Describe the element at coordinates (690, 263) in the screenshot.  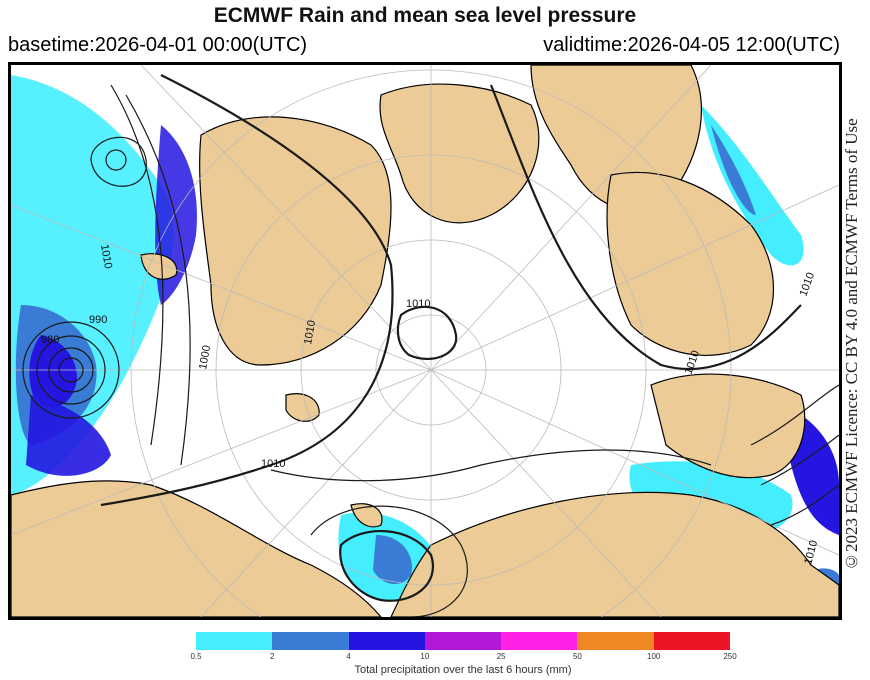
I see `alaska` at that location.